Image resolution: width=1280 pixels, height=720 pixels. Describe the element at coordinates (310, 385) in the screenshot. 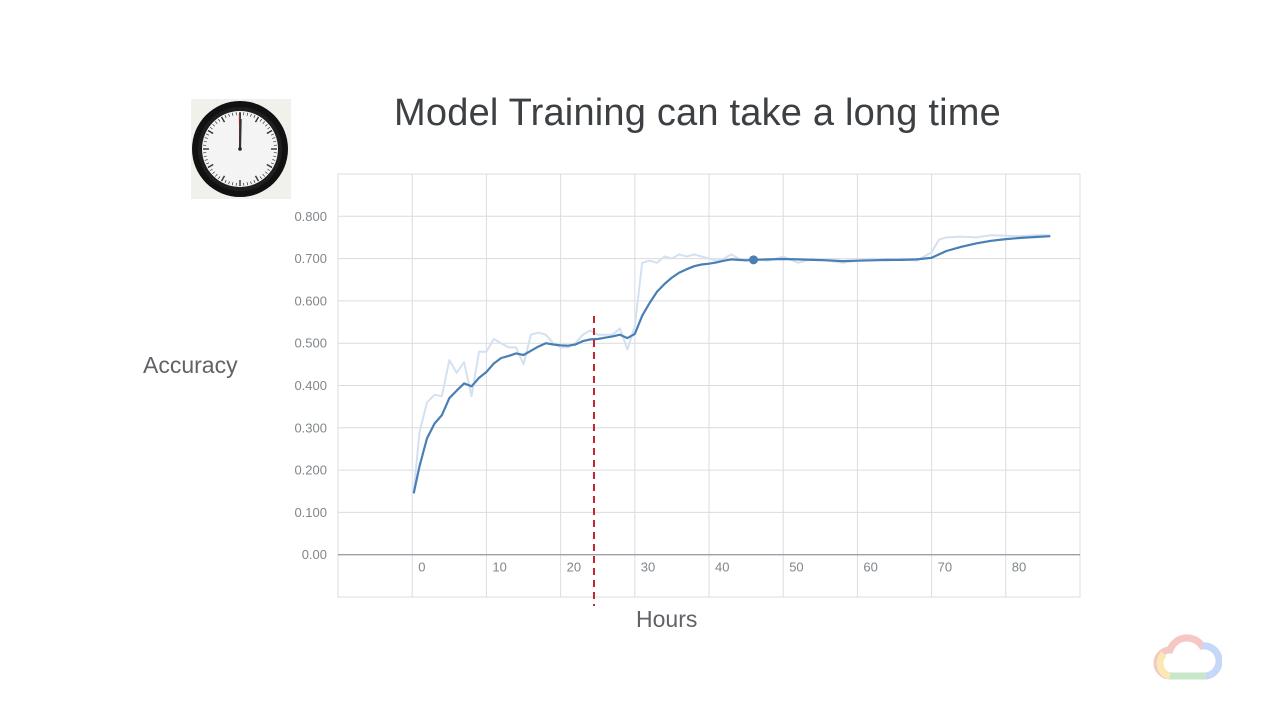

I see `y-tick-label: 0.400` at that location.